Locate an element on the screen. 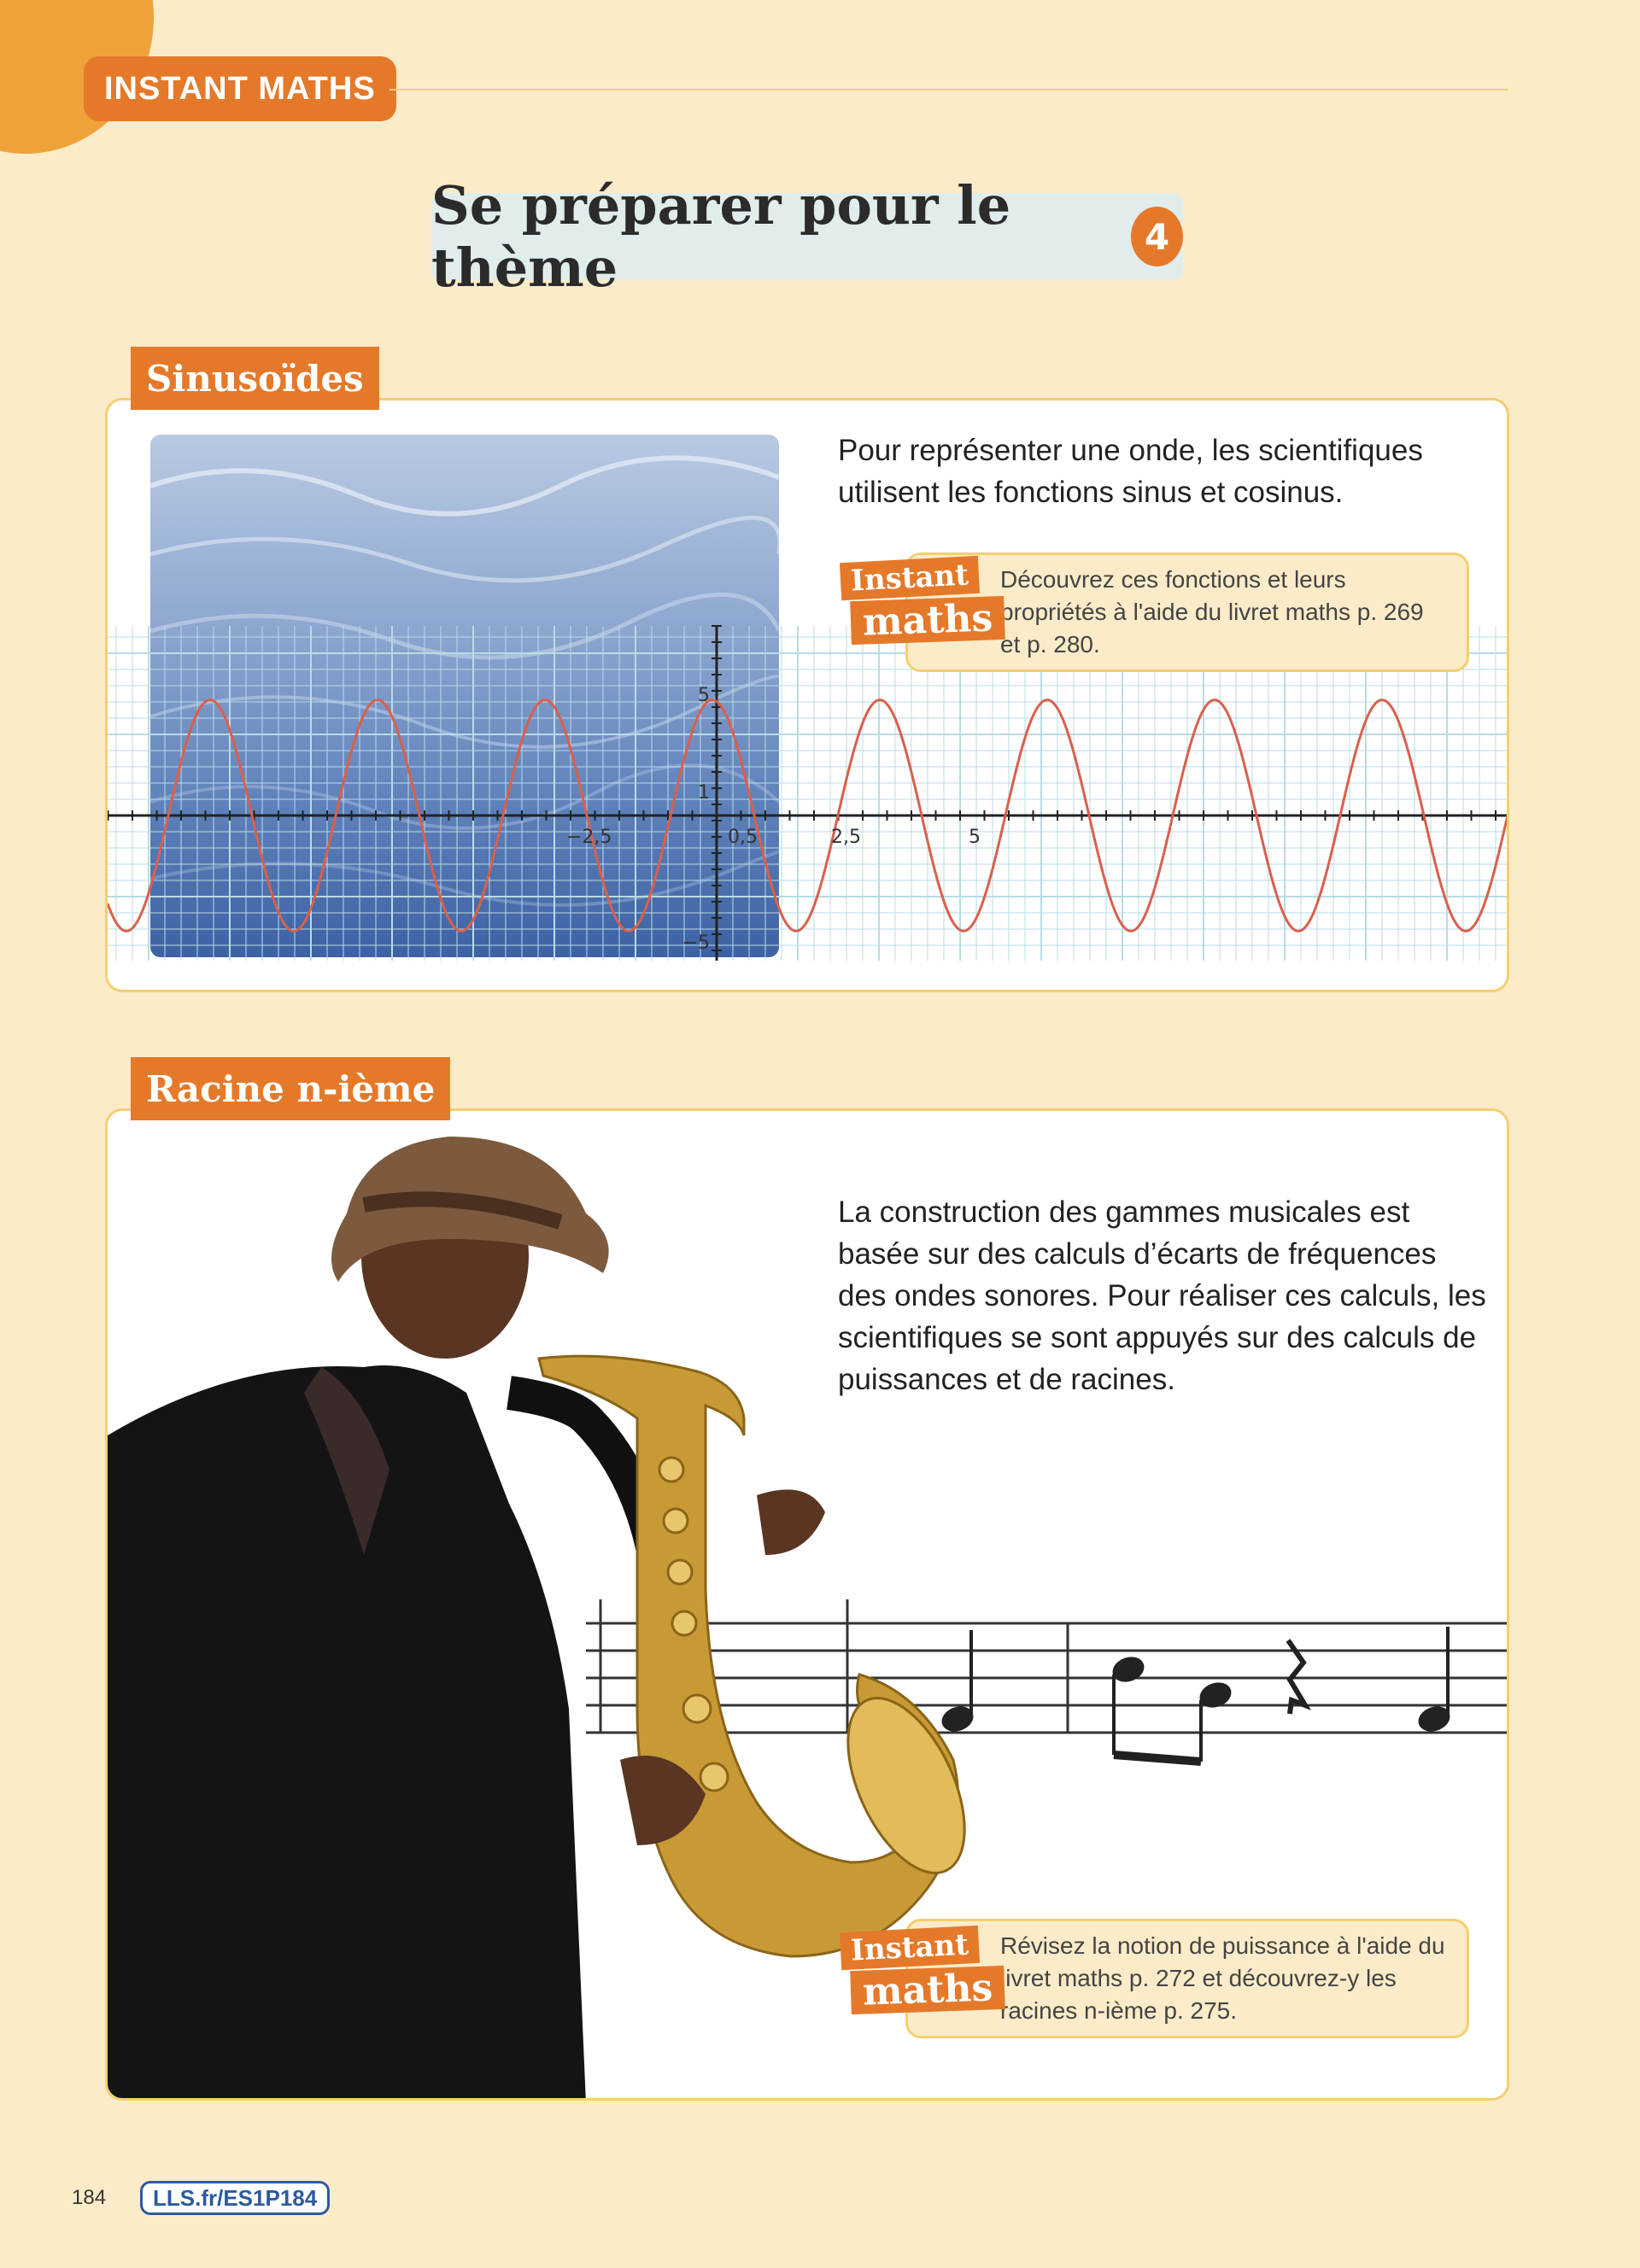 The width and height of the screenshot is (1640, 2268). page-number: 184 is located at coordinates (89, 2197).